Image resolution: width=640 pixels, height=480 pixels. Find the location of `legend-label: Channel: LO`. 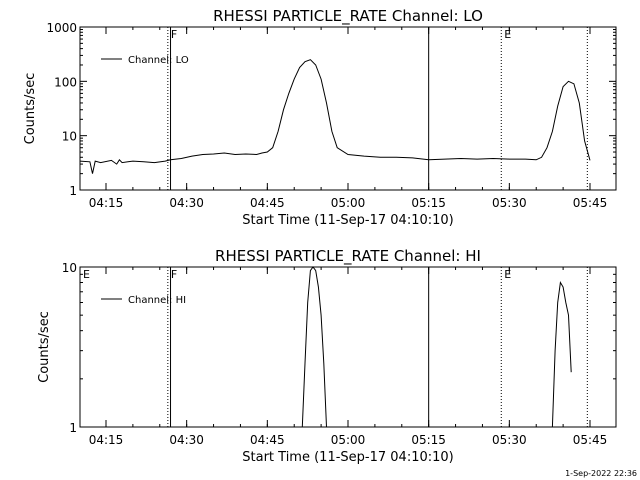

legend-label: Channel: LO is located at coordinates (158, 60).